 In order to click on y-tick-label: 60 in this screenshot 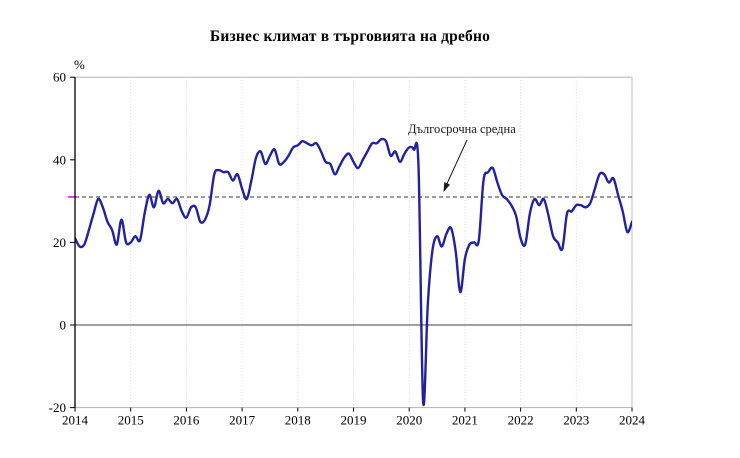, I will do `click(59, 77)`.